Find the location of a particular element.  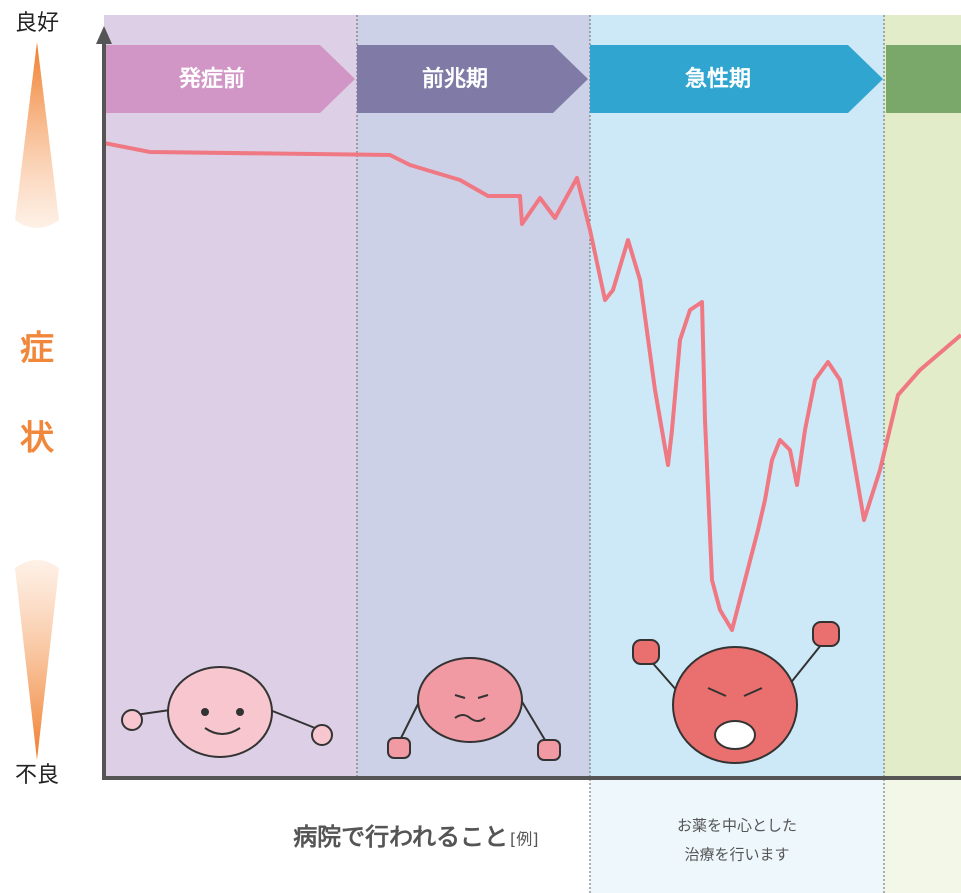

treatment-text: お薬を中心とした is located at coordinates (737, 826).